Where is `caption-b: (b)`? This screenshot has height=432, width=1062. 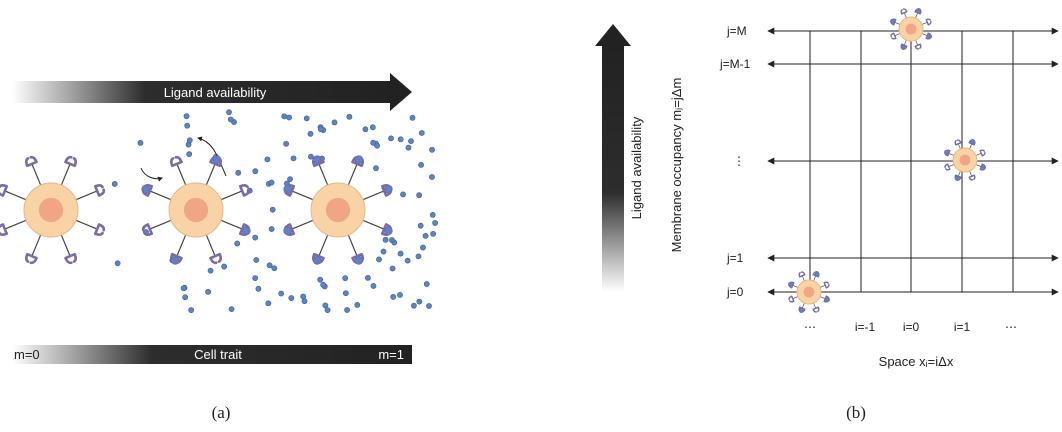
caption-b: (b) is located at coordinates (856, 412).